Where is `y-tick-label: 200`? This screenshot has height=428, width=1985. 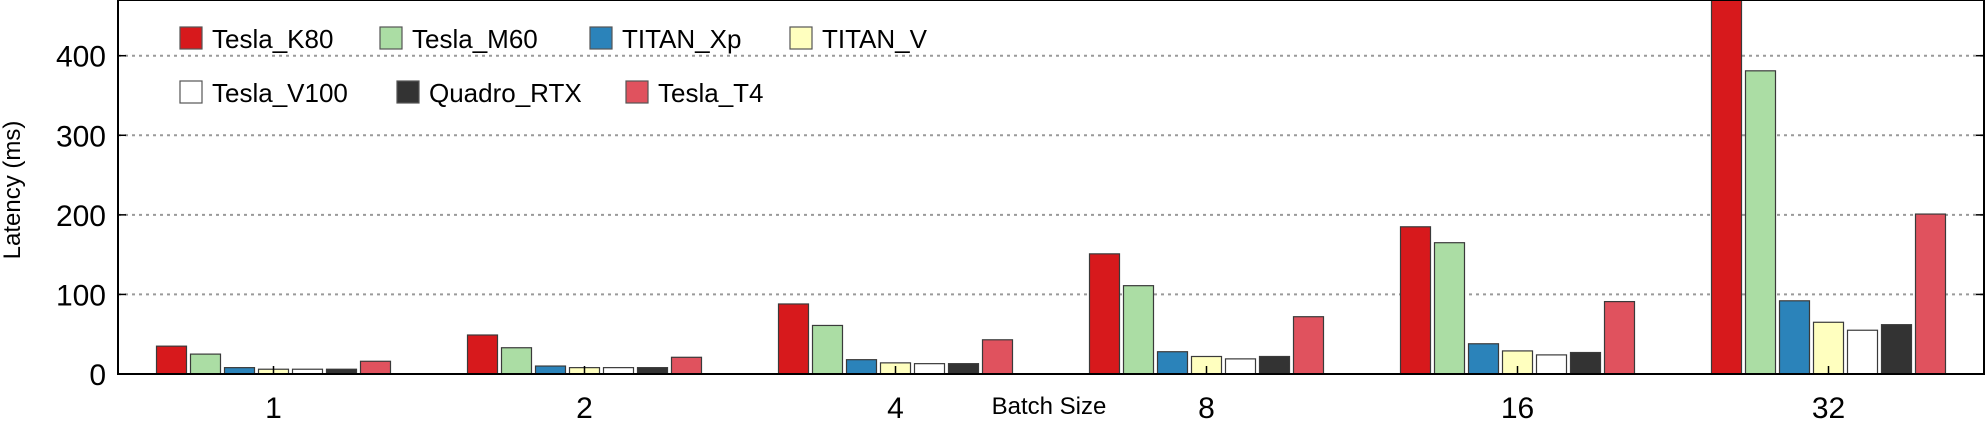 y-tick-label: 200 is located at coordinates (81, 216).